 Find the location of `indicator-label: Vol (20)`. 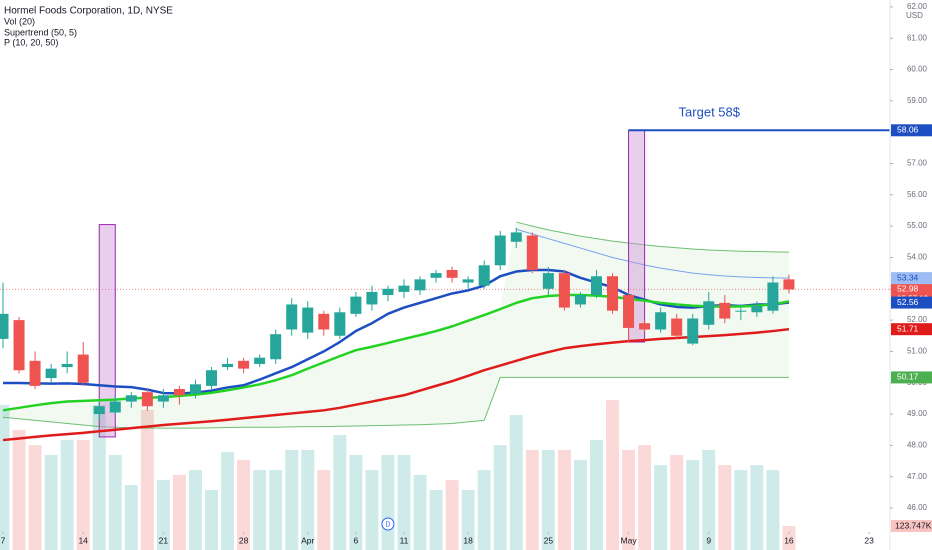

indicator-label: Vol (20) is located at coordinates (19, 21).